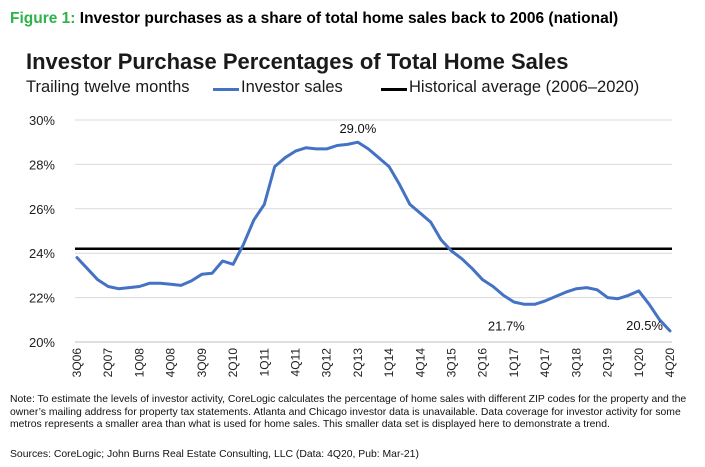  What do you see at coordinates (644, 325) in the screenshot?
I see `data-label: 20.5%` at bounding box center [644, 325].